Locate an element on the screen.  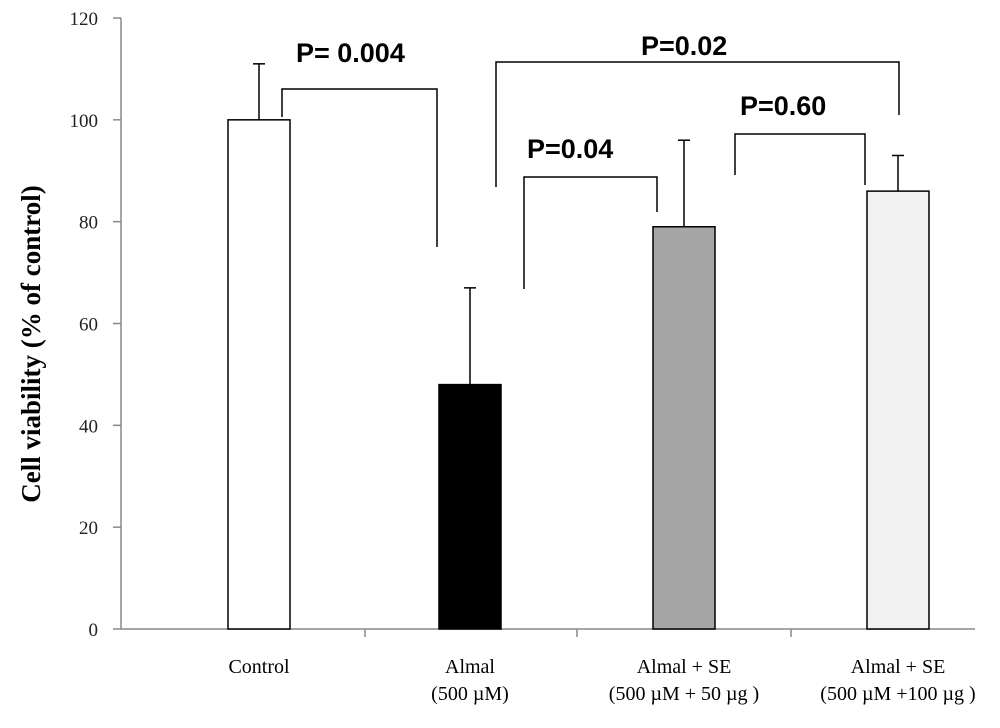
y-tick-label: 60 is located at coordinates (88, 325).